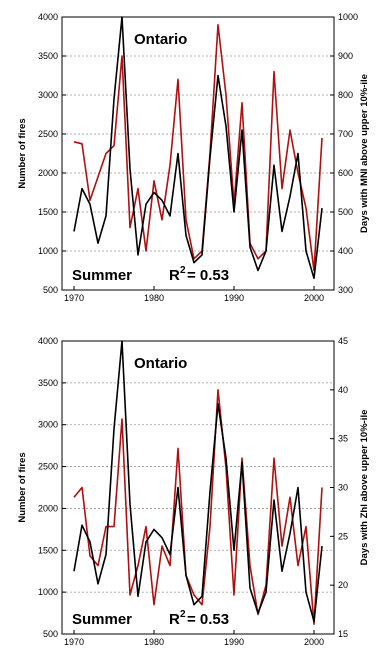  I want to click on r2-value-0: = 0.53, so click(208, 275).